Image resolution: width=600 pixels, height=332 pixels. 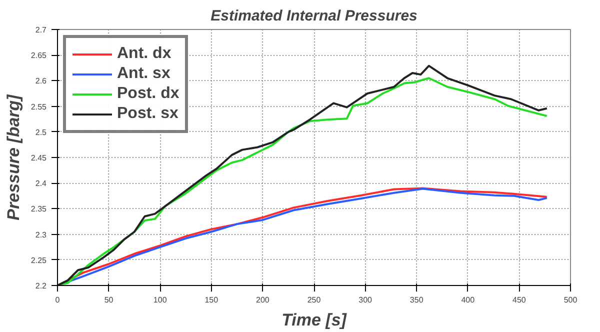 What do you see at coordinates (314, 300) in the screenshot?
I see `x-tick-label: 250` at bounding box center [314, 300].